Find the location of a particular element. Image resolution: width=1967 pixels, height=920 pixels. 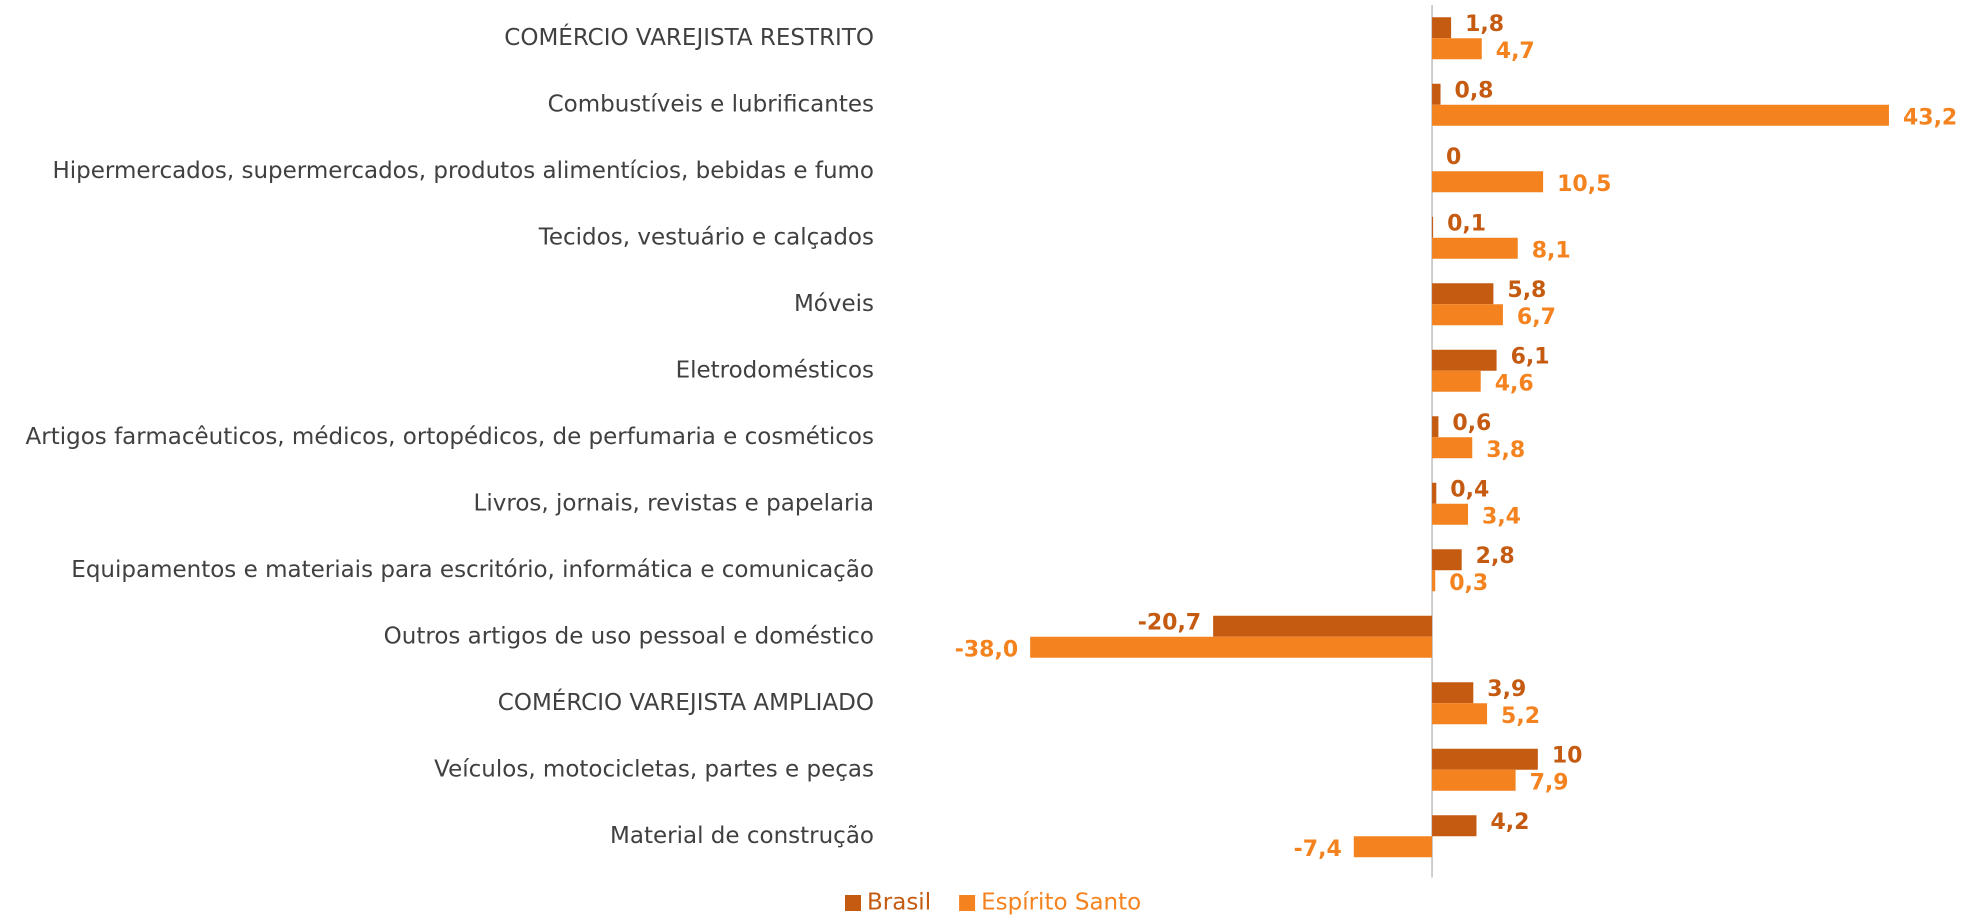

category-label: Eletrodomésticos is located at coordinates (775, 370).